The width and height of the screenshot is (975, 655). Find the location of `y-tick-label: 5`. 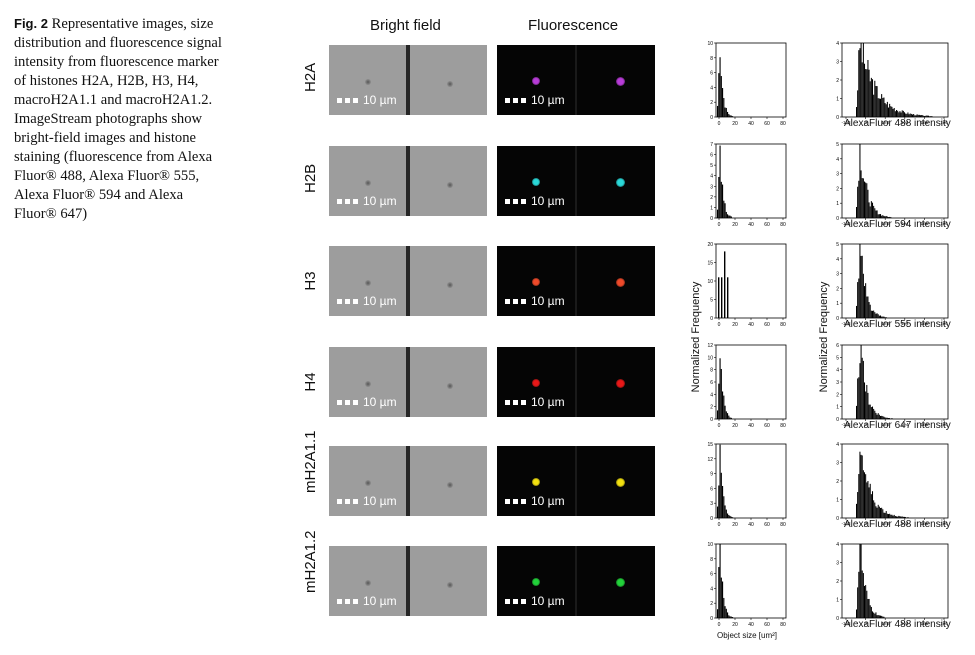

y-tick-label: 5 is located at coordinates (837, 245).